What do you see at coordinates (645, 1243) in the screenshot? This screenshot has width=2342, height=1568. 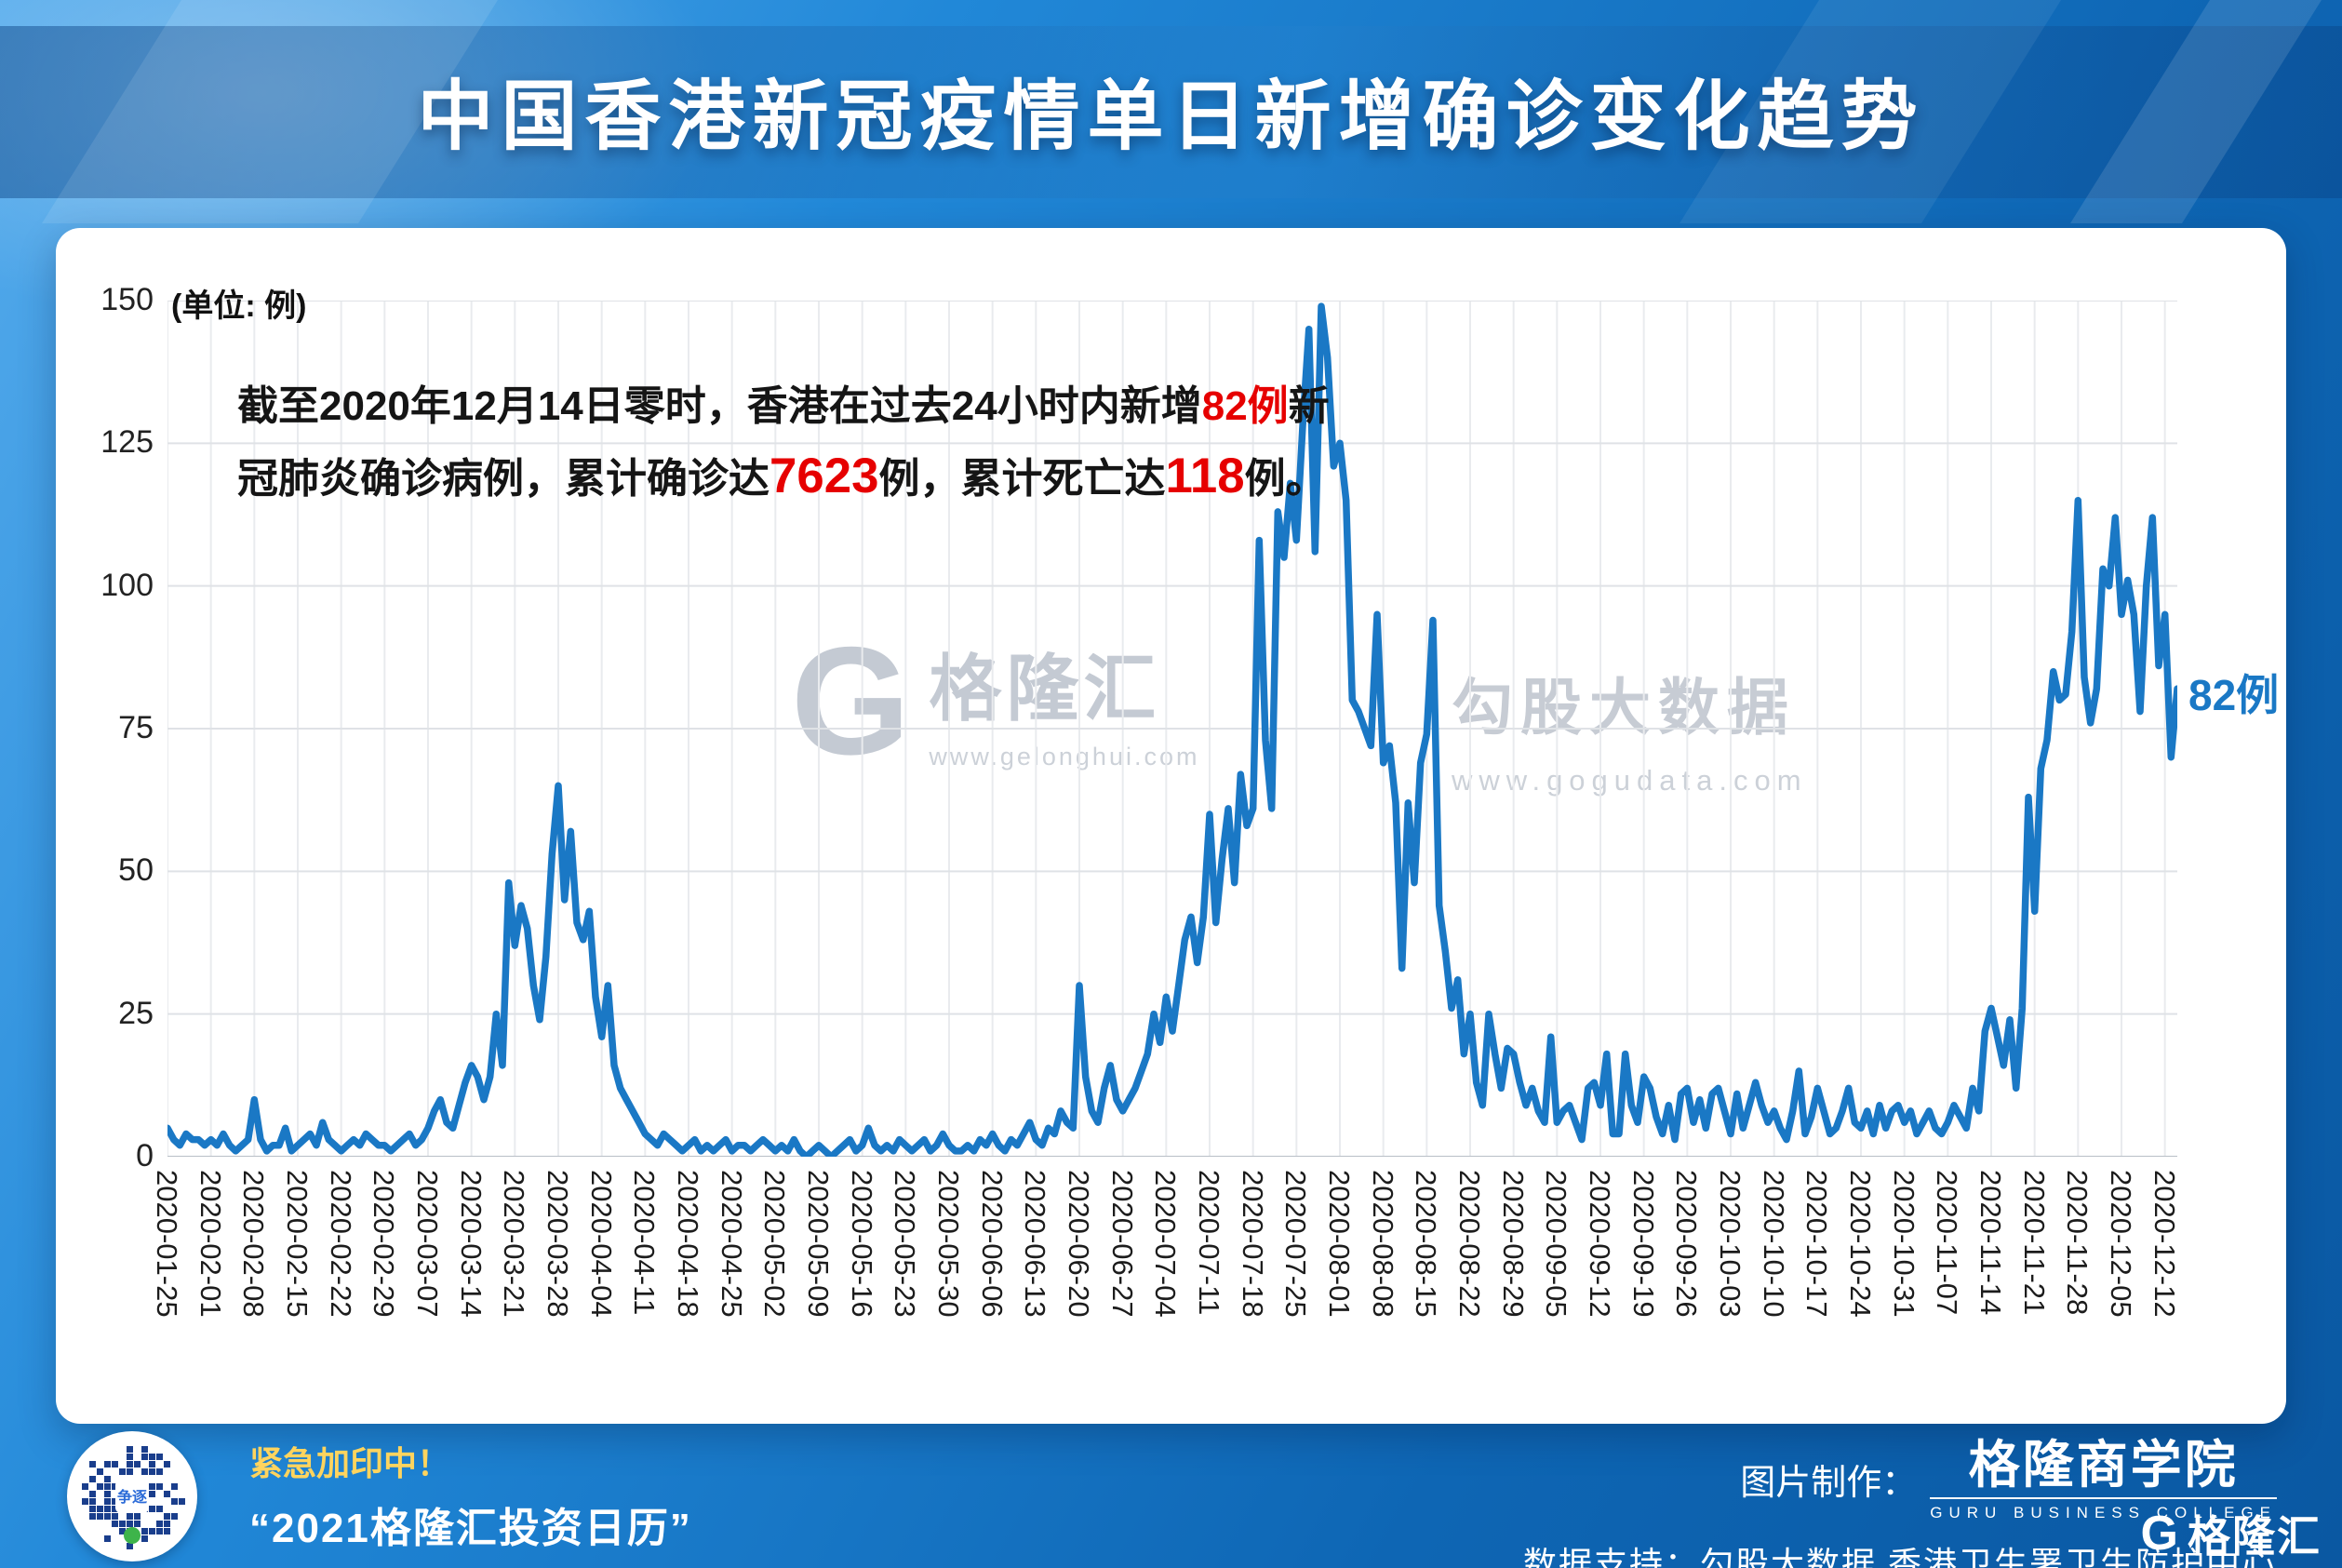 I see `x-axis-label: 2020-04-11` at bounding box center [645, 1243].